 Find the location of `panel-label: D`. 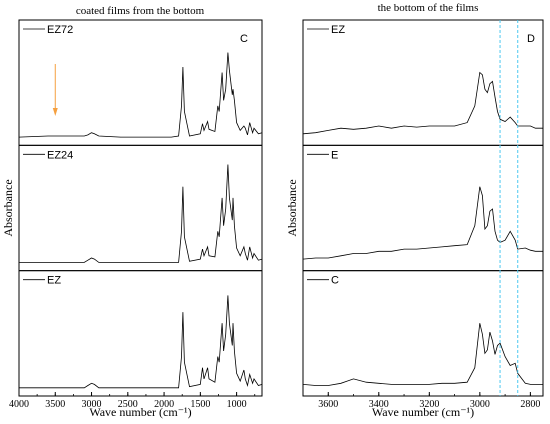

panel-label: D is located at coordinates (531, 39).